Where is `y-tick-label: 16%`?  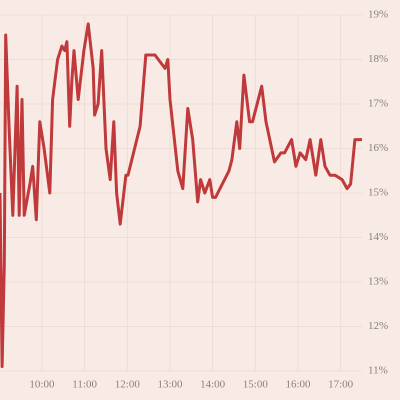
y-tick-label: 16% is located at coordinates (378, 148).